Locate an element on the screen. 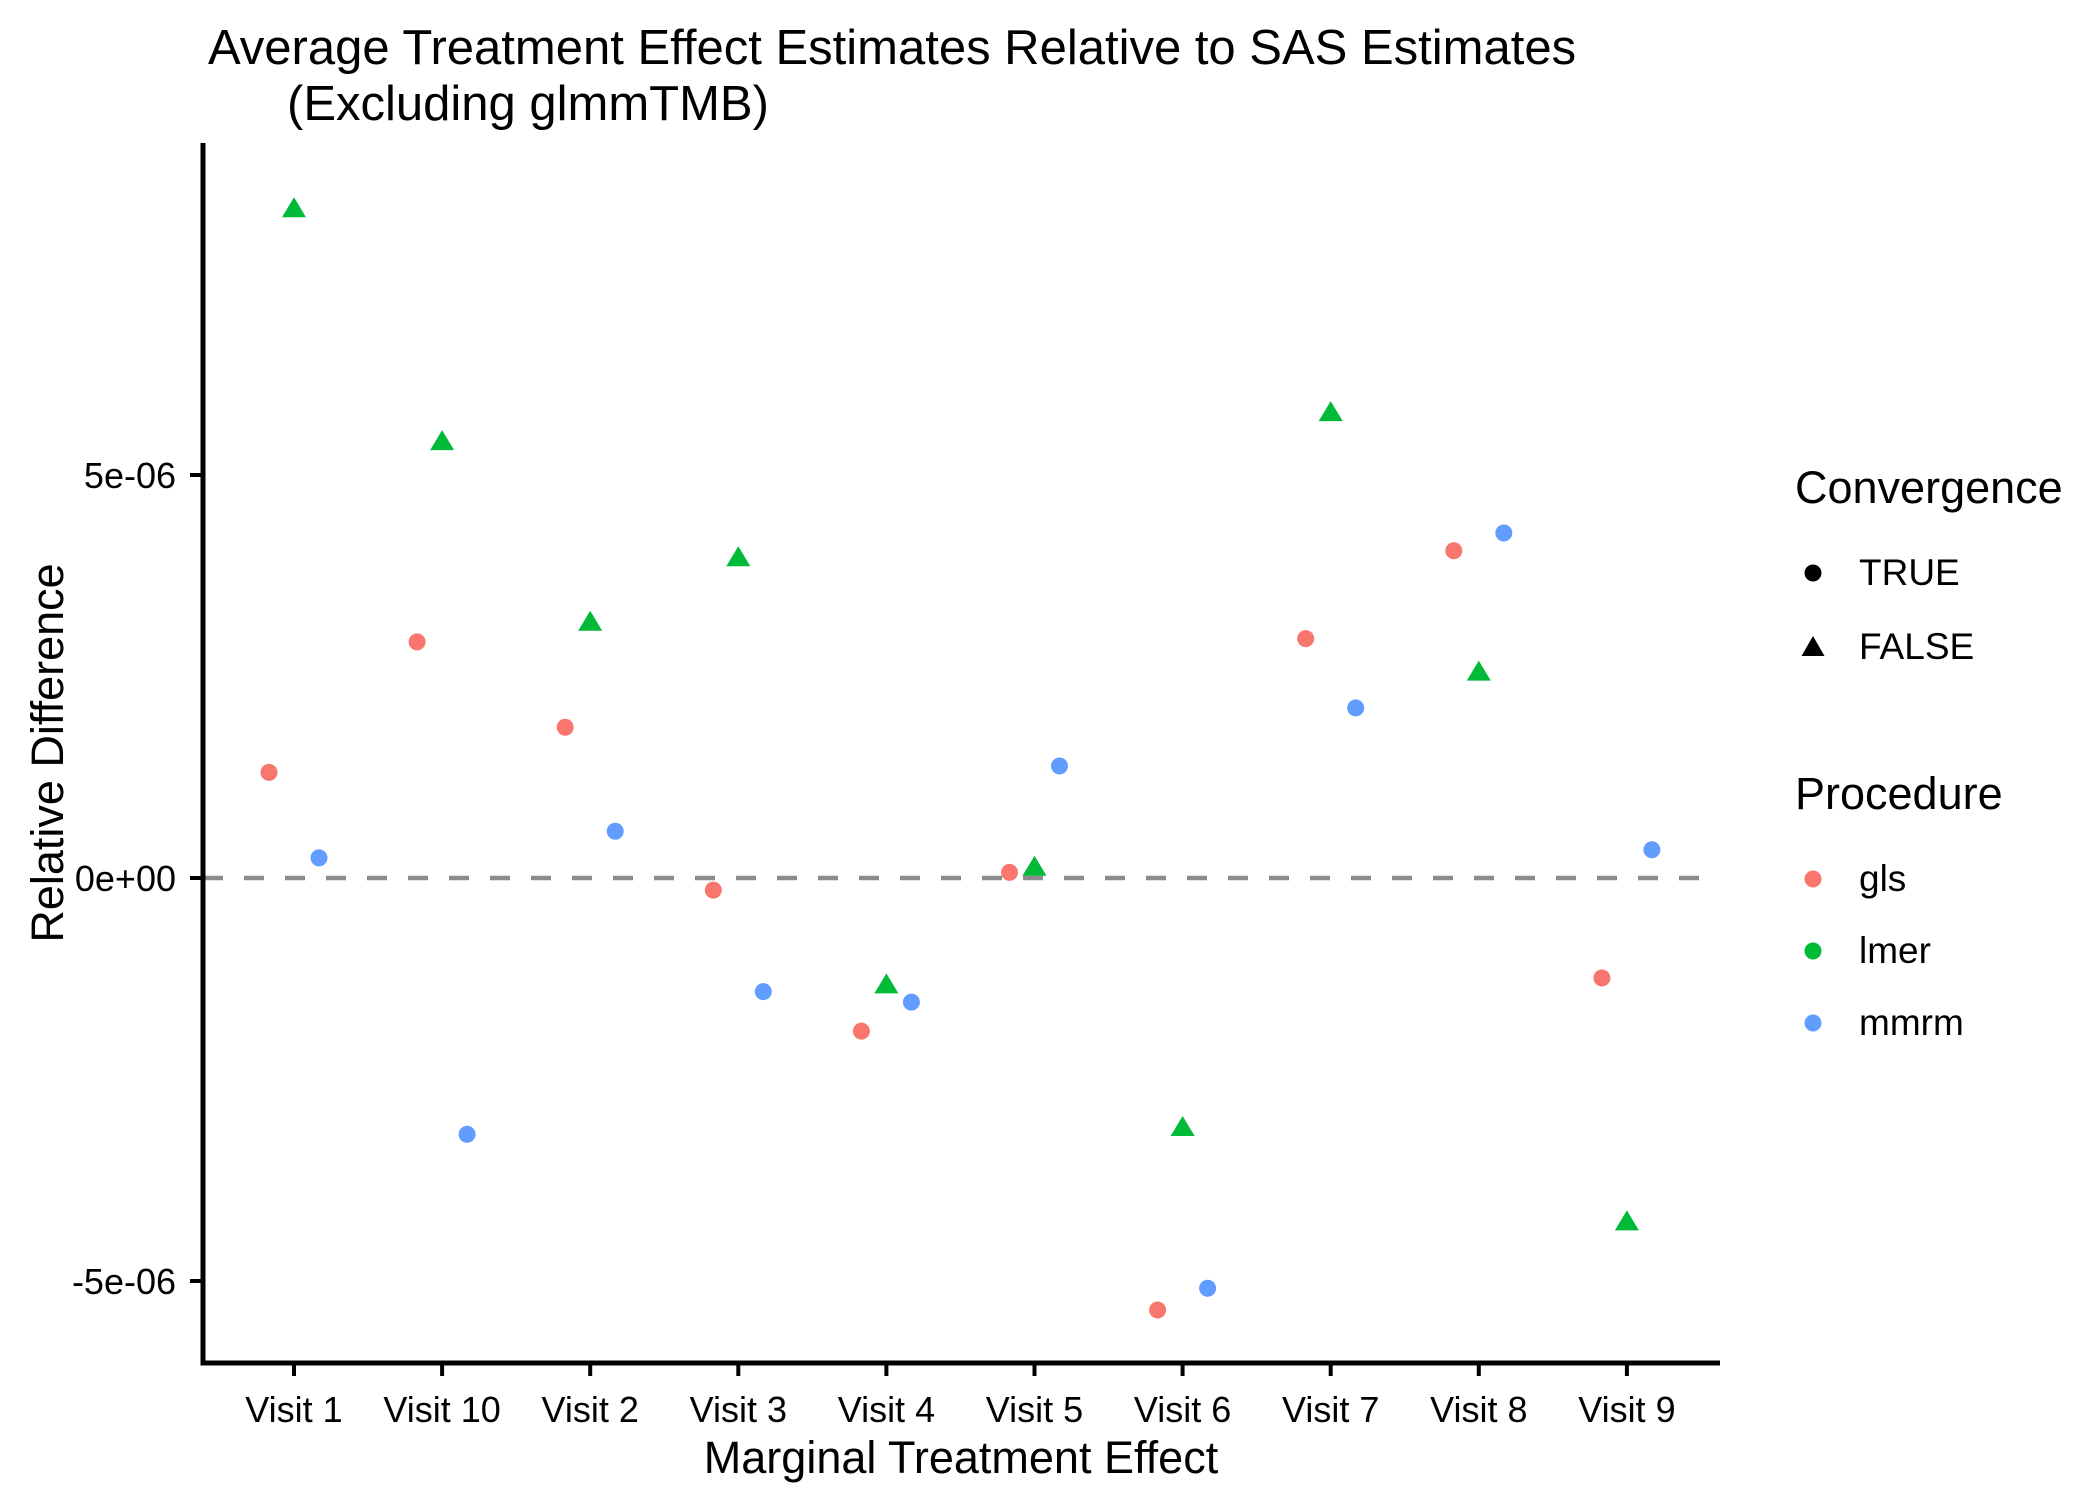  legend-convergence-items: TRUE FALSE is located at coordinates (1929, 610).